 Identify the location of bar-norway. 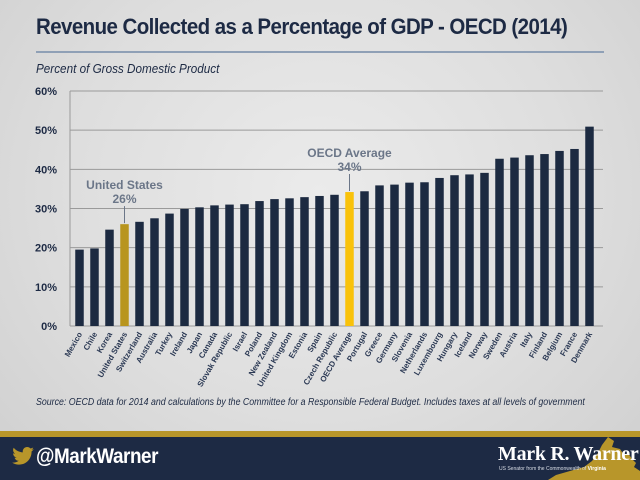
(484, 249).